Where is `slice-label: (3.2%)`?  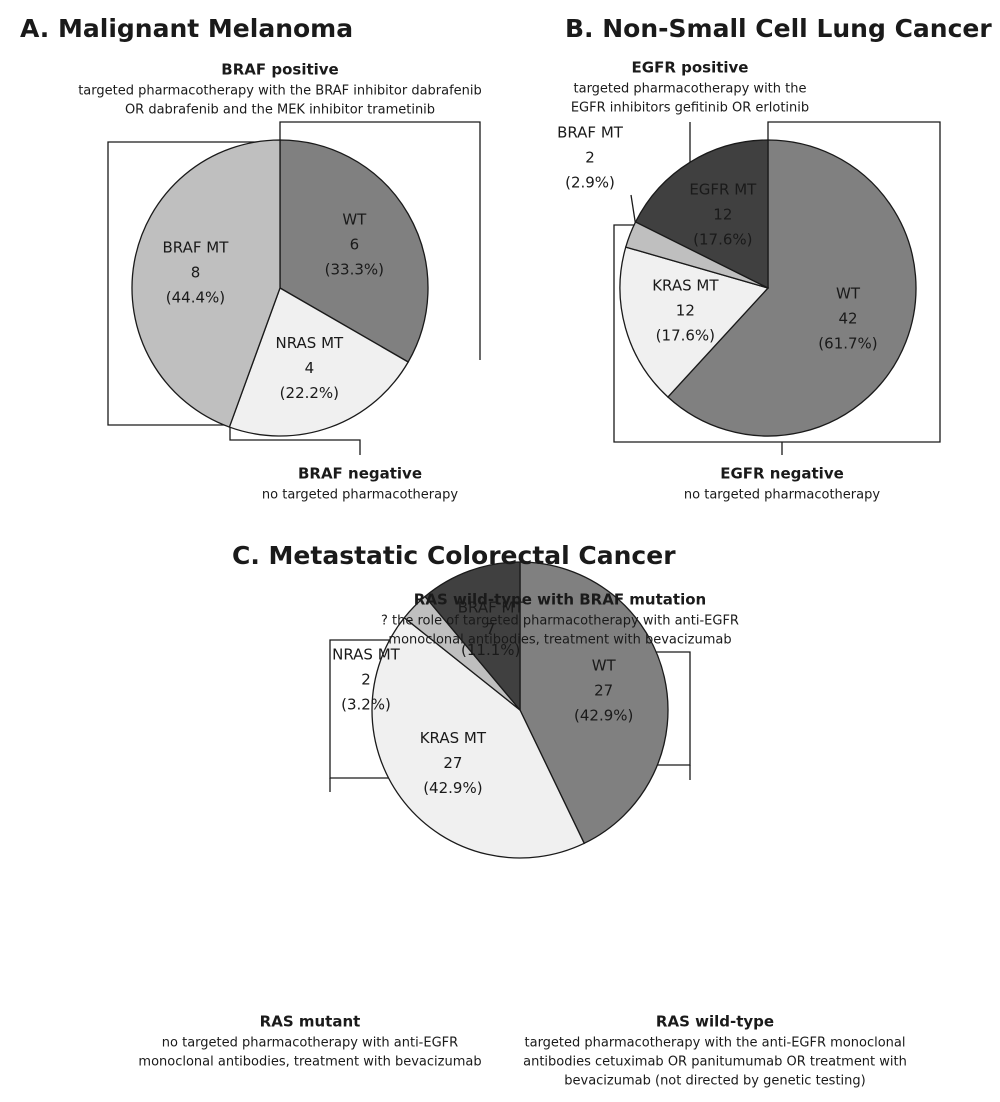 slice-label: (3.2%) is located at coordinates (366, 705).